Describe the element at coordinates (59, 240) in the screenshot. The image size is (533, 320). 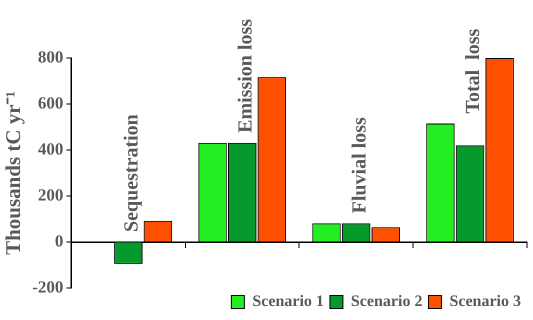
I see `y-tick-label: 0` at that location.